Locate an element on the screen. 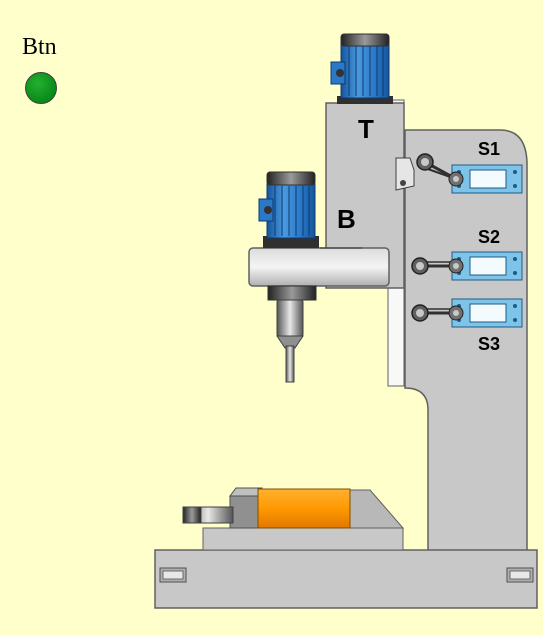 Image resolution: width=543 pixels, height=635 pixels. limit-switch-s1 is located at coordinates (469, 173).